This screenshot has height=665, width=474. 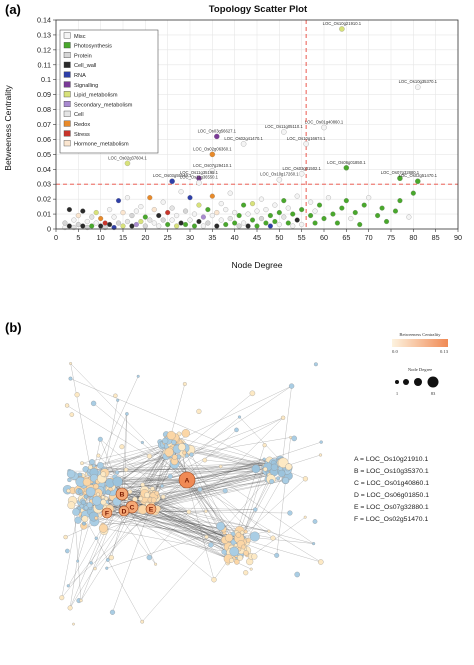 I want to click on centrality-max-label: 0.13, so click(x=444, y=351).